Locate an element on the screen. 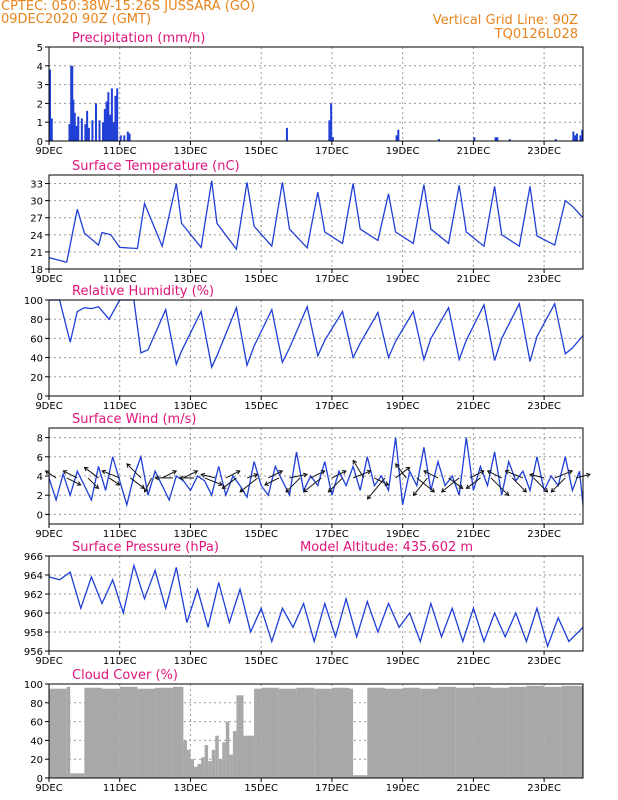  panel1-xtick-label: 23DEC is located at coordinates (544, 151).